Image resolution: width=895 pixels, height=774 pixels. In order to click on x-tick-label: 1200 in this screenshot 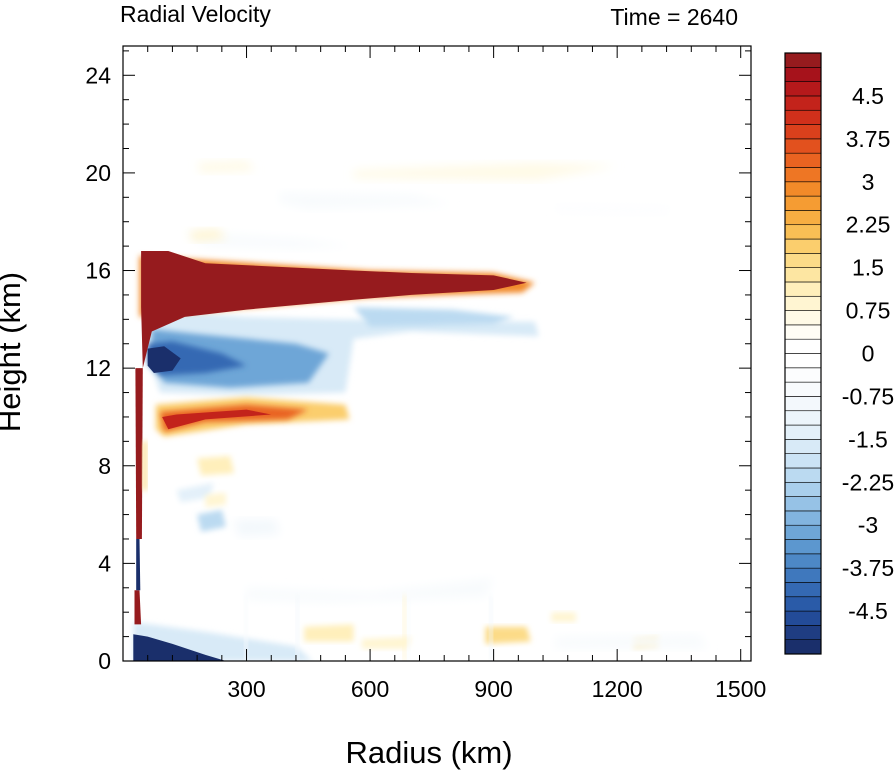, I will do `click(617, 689)`.